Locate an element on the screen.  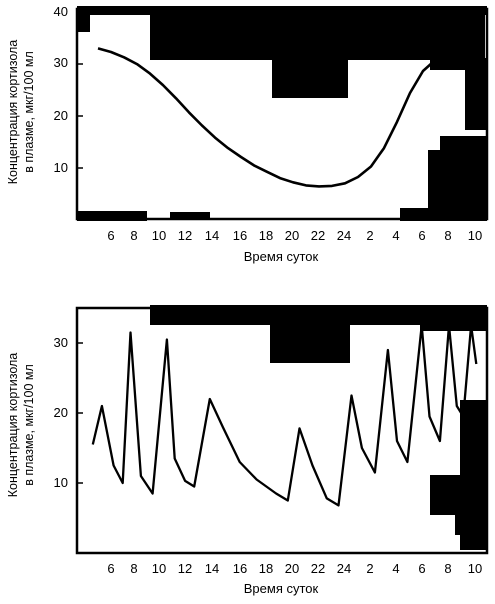
y-ticks-bottom: 30 20 10 is located at coordinates (68, 412).